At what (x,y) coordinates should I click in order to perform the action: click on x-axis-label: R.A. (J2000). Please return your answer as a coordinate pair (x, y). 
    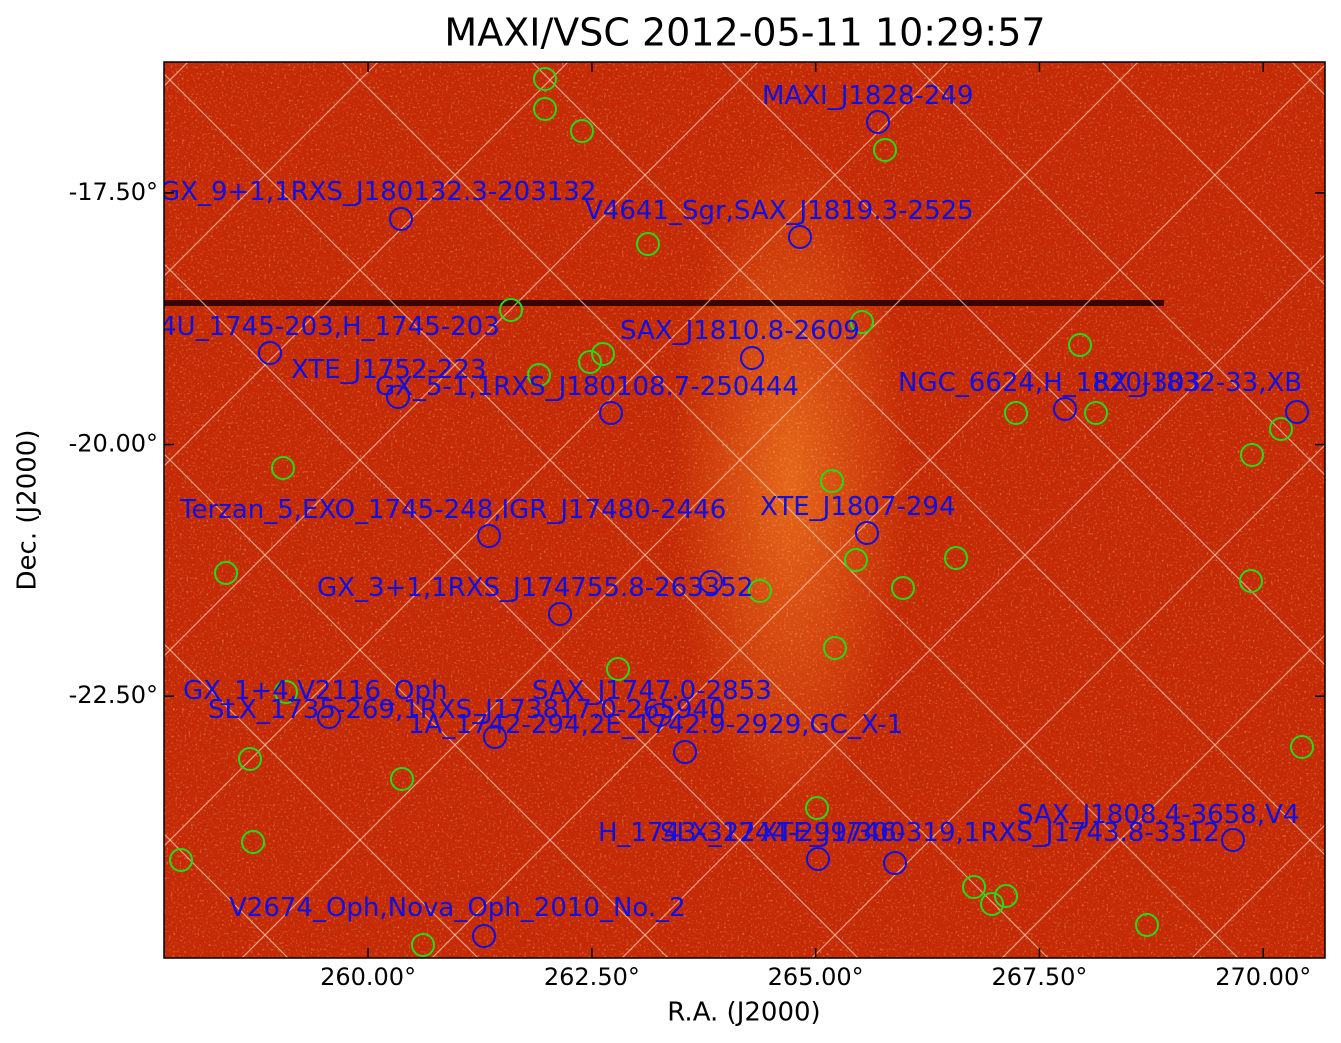
    Looking at the image, I should click on (743, 1013).